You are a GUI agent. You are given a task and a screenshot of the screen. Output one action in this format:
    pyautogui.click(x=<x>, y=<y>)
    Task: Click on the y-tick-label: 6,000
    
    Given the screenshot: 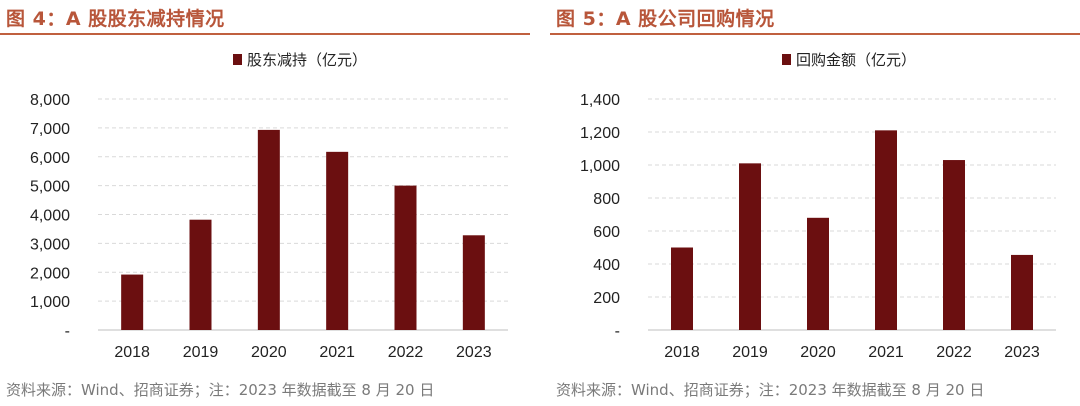 What is the action you would take?
    pyautogui.click(x=50, y=158)
    